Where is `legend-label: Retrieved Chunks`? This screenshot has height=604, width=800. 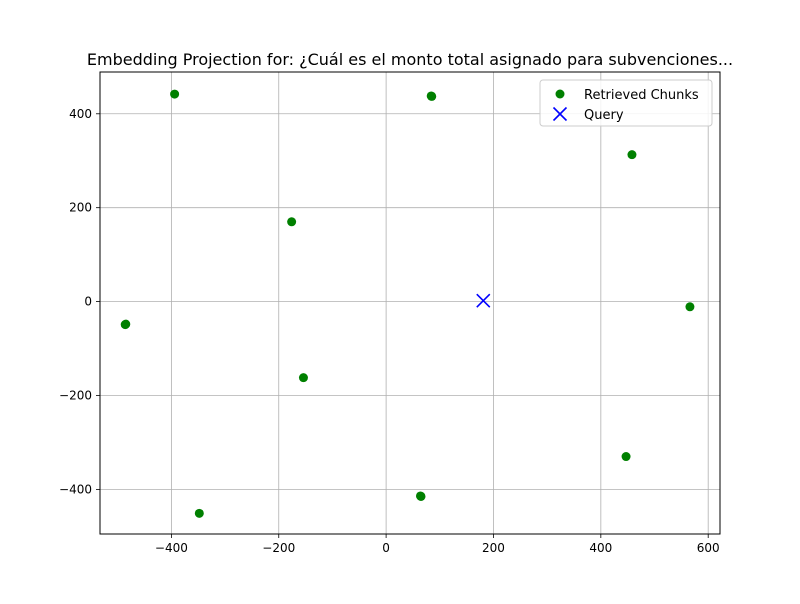 legend-label: Retrieved Chunks is located at coordinates (641, 95).